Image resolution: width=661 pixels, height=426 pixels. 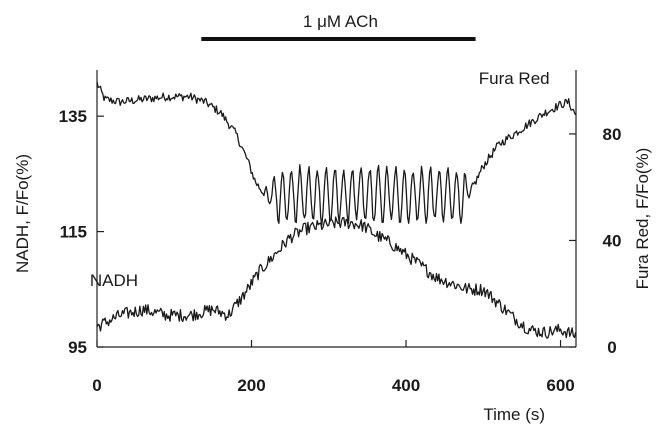 I want to click on x-tick-label: 400, so click(x=406, y=385).